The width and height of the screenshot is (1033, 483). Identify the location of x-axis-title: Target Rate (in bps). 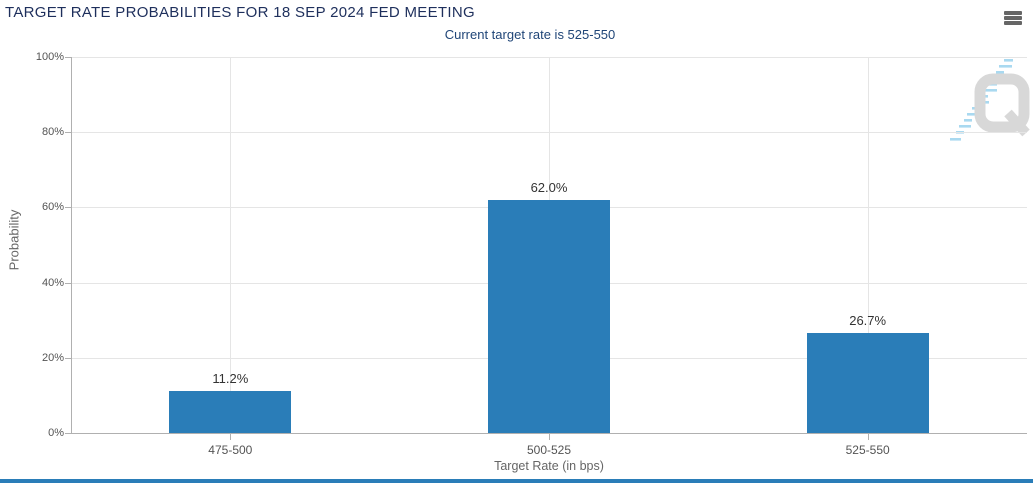
(549, 466).